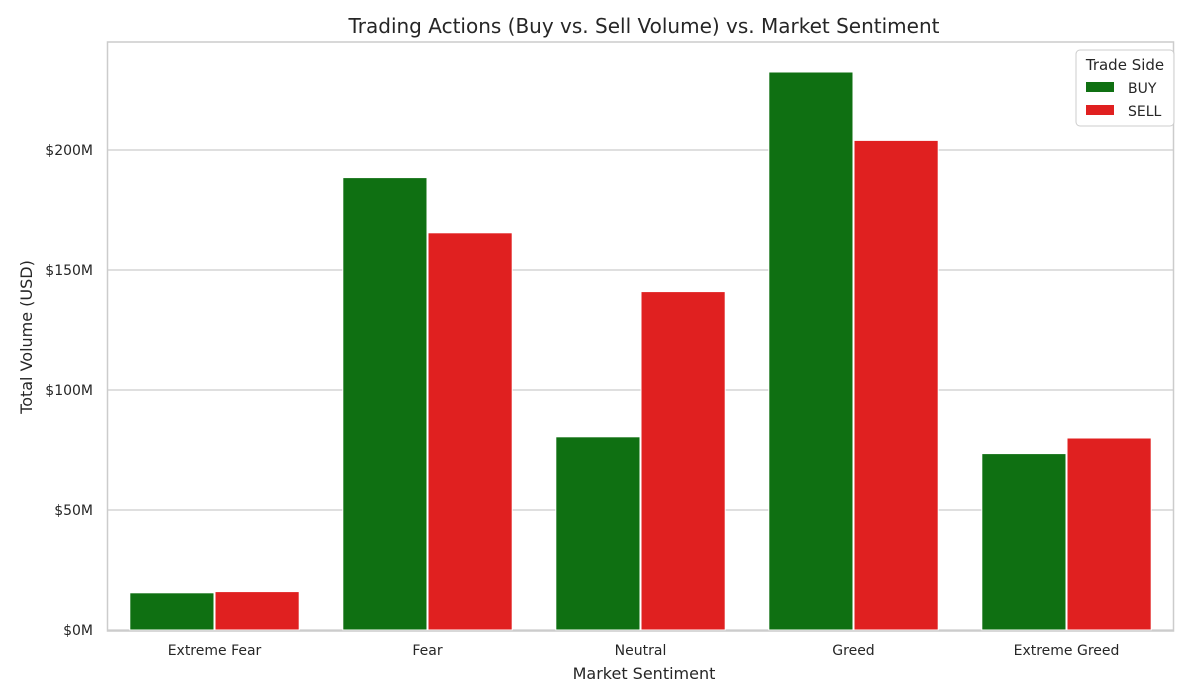 Image resolution: width=1200 pixels, height=700 pixels. I want to click on y-tick-labels: $0M $50M $100M $150M $200M, so click(69, 391).